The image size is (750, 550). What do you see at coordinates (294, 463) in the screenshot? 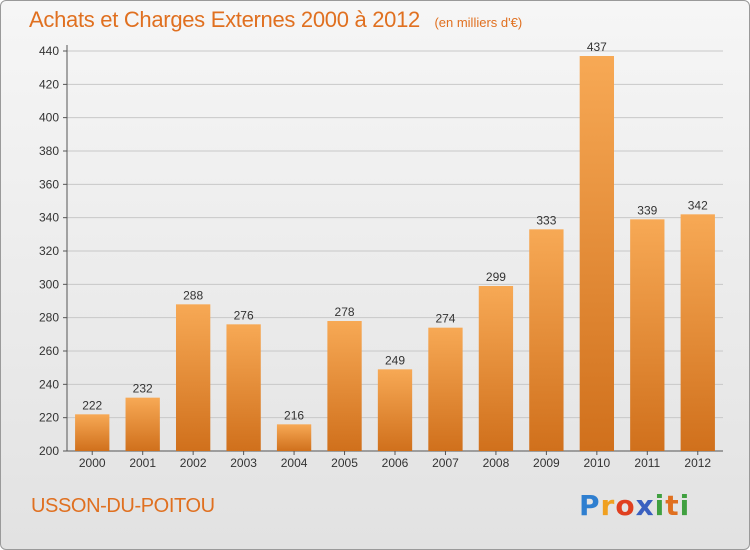
I see `x-tick-label: 2004` at bounding box center [294, 463].